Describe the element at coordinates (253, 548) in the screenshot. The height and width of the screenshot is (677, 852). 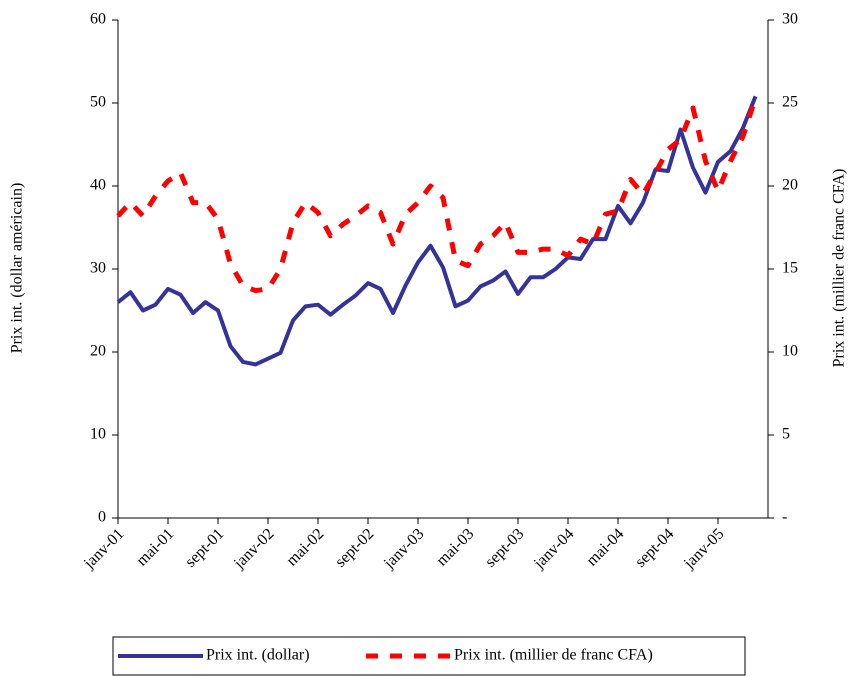
I see `x-tick-label: janv-02` at that location.